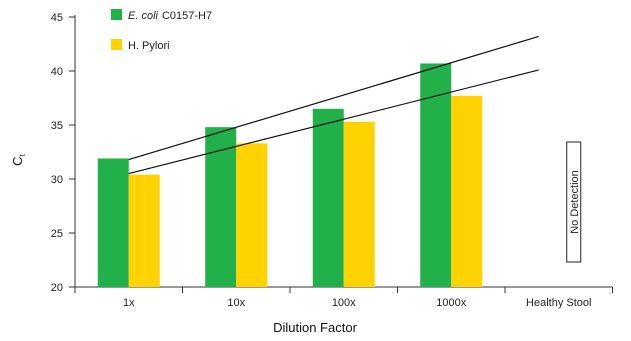  Describe the element at coordinates (451, 303) in the screenshot. I see `x-tick-label: 1000x` at that location.